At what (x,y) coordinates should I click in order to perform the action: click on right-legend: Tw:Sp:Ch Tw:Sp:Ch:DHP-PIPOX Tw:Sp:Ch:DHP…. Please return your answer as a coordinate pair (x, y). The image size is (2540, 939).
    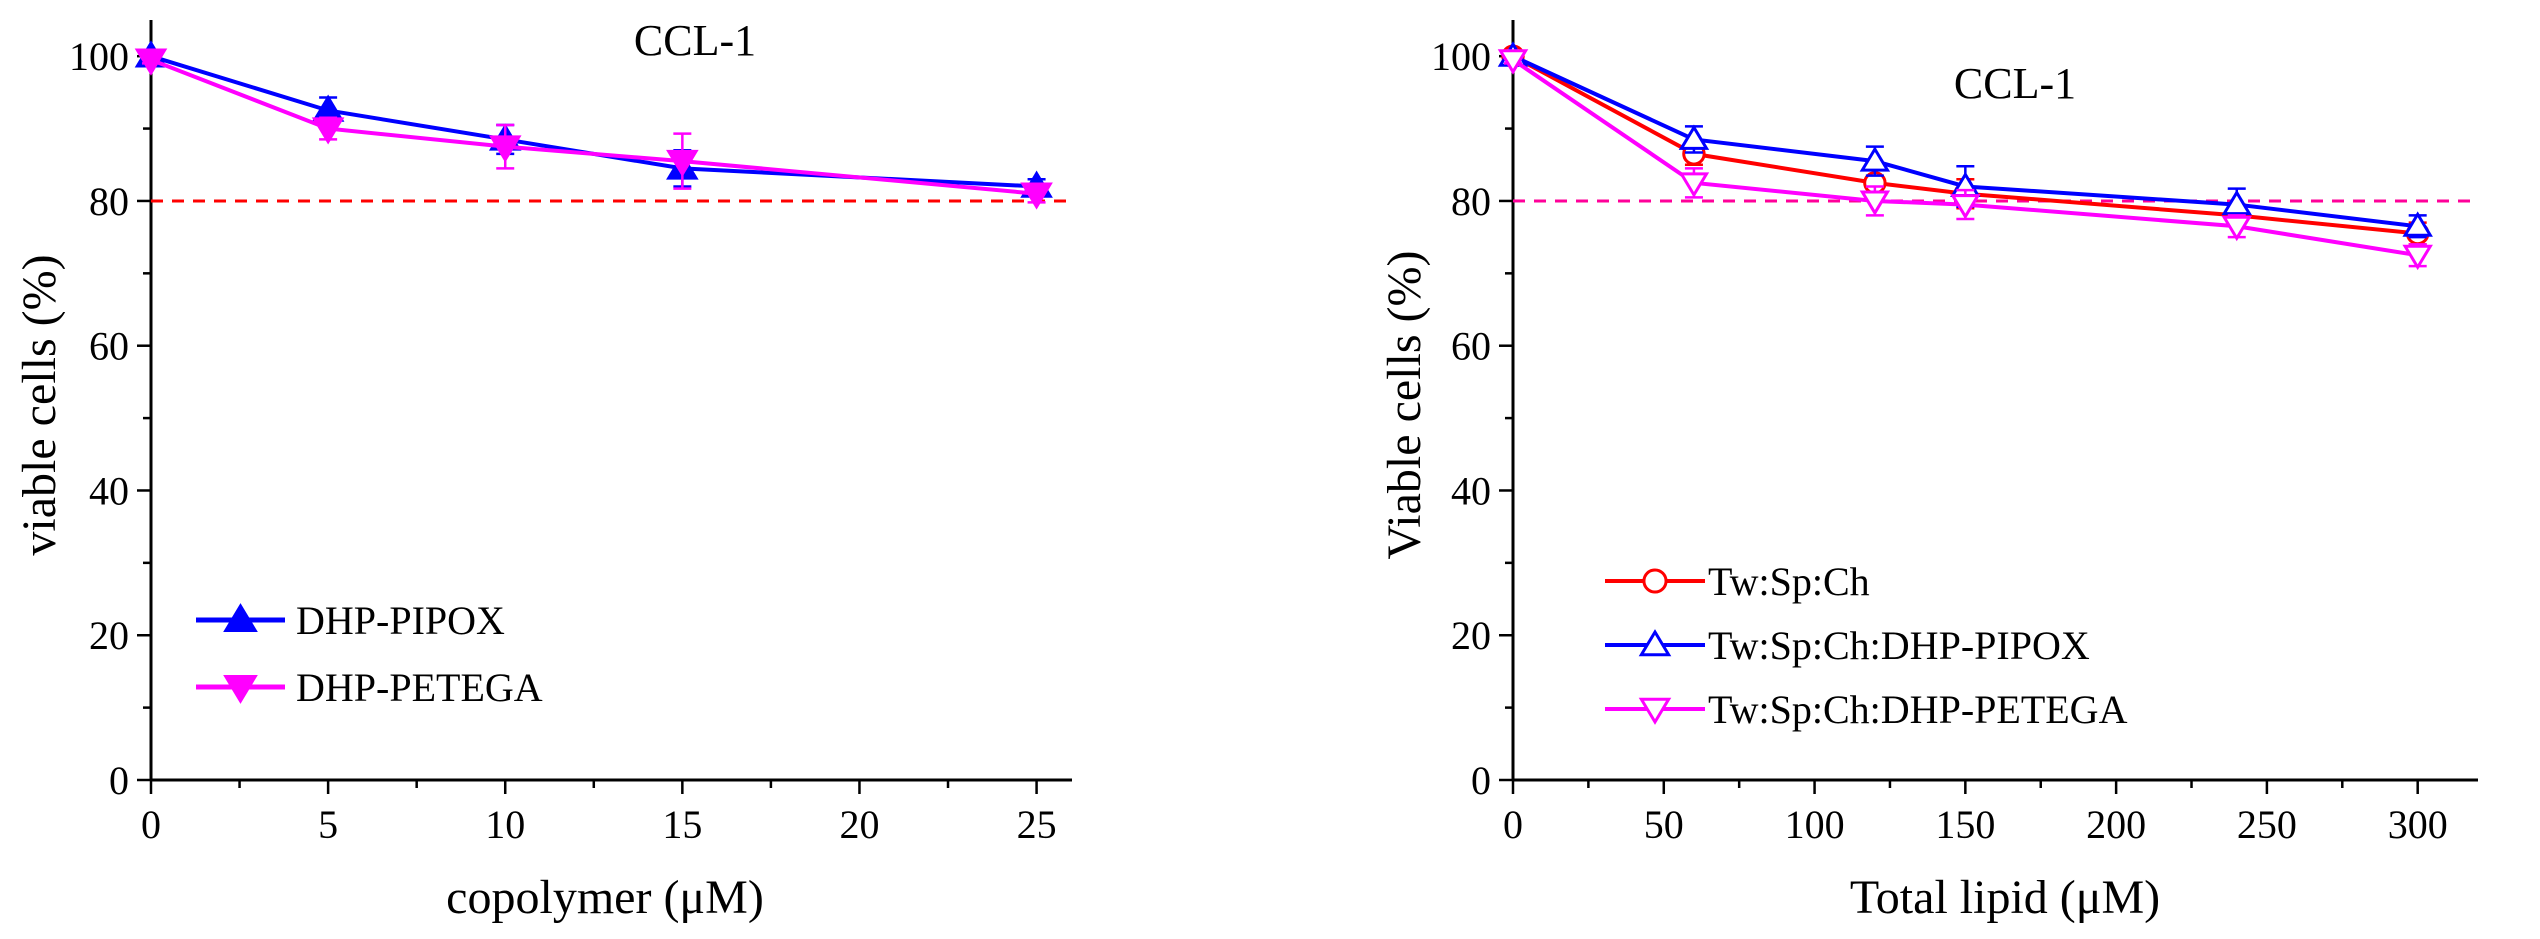
    Looking at the image, I should click on (1866, 645).